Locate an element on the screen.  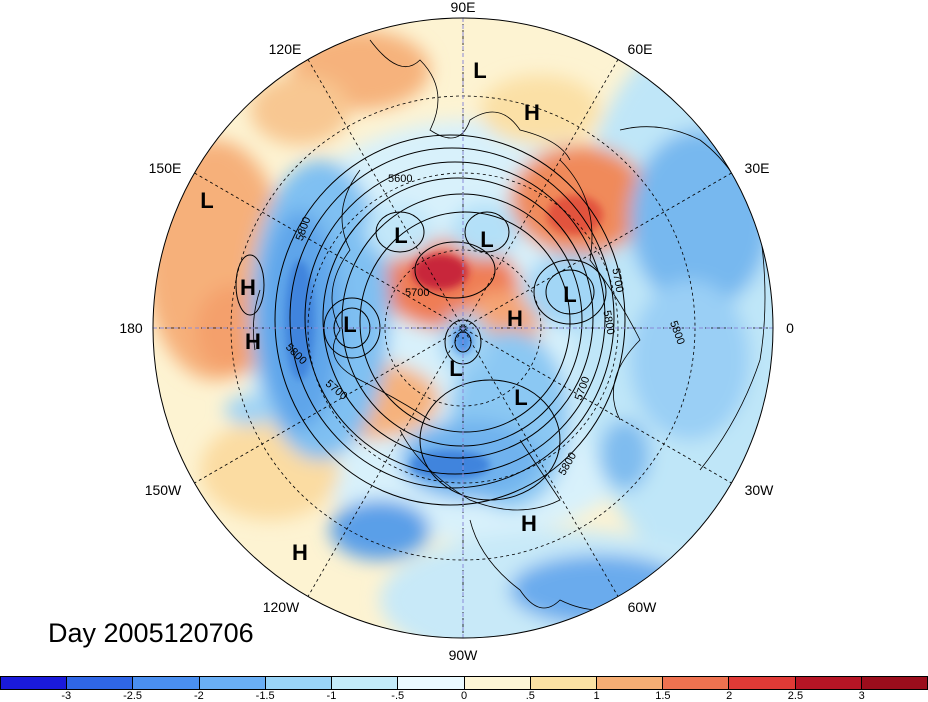
colorbar-tick-label: 3 is located at coordinates (861, 696).